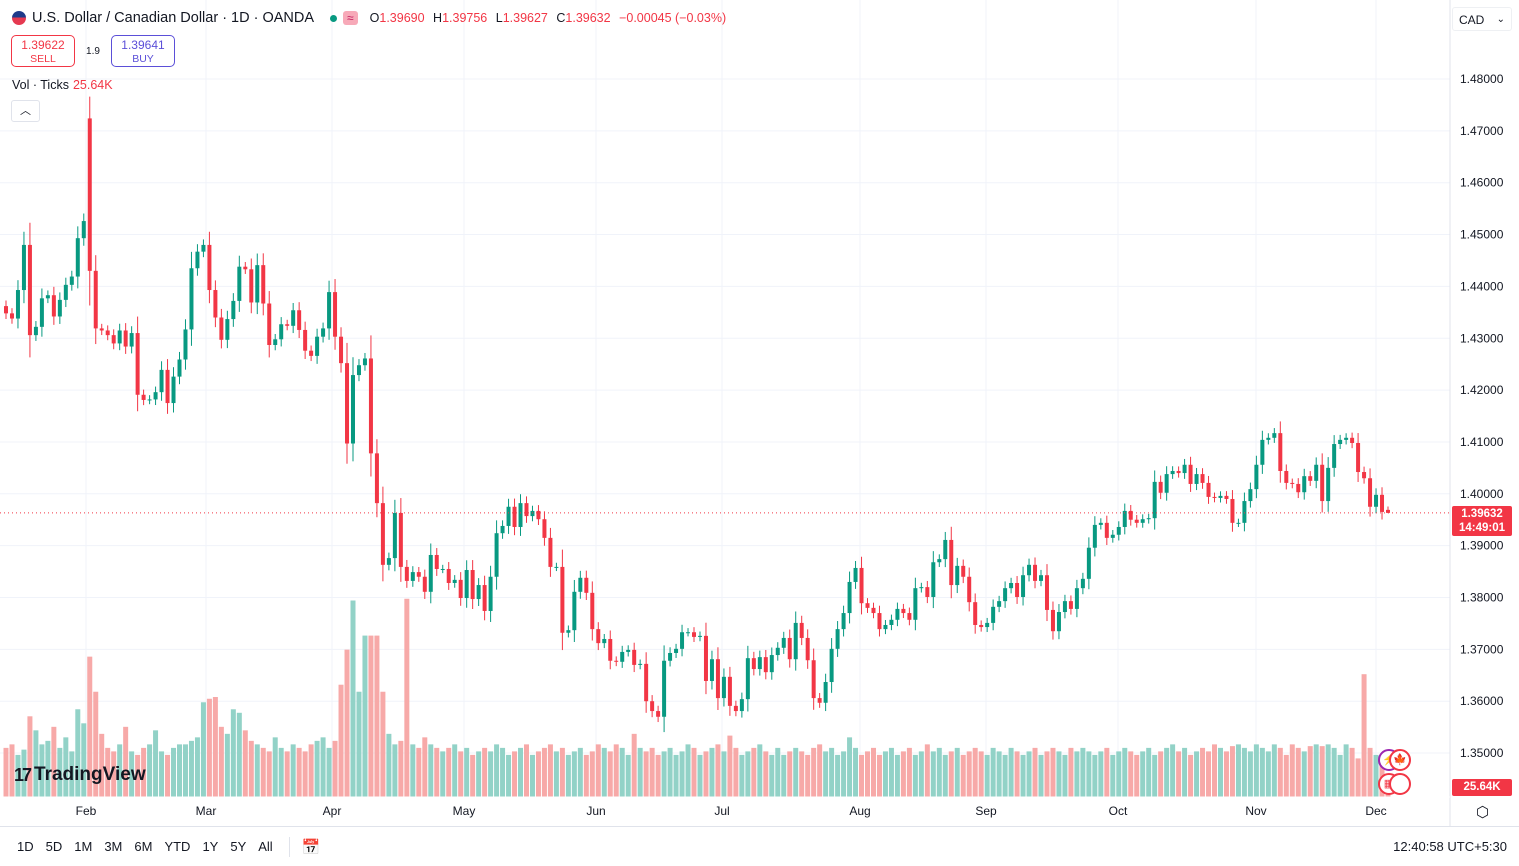  I want to click on tradingview-logo: 17 TradingView, so click(80, 775).